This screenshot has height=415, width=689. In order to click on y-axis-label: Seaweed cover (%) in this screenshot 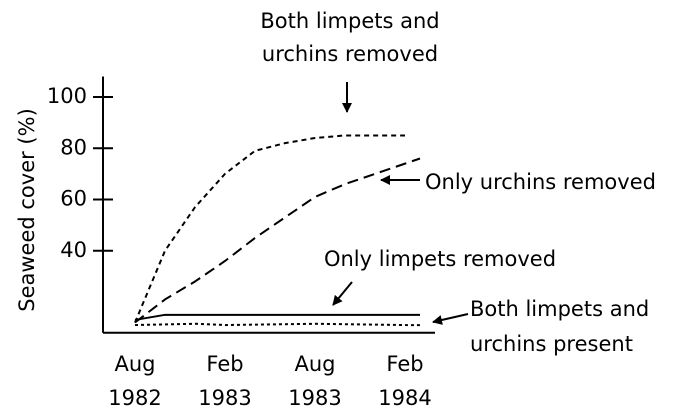, I will do `click(27, 210)`.